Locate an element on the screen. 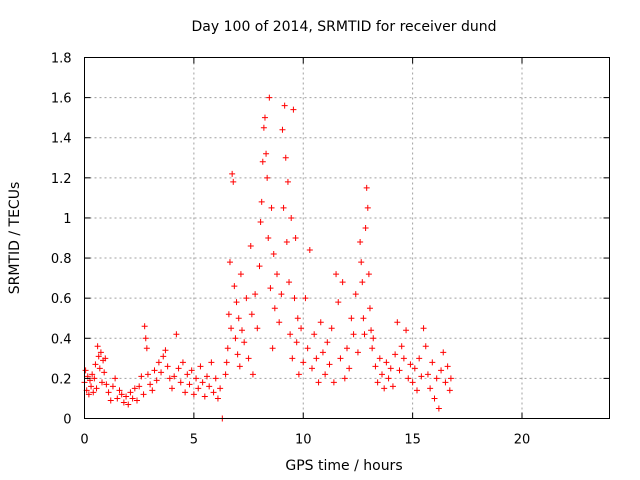  y-tick-label: 1.2 is located at coordinates (61, 179).